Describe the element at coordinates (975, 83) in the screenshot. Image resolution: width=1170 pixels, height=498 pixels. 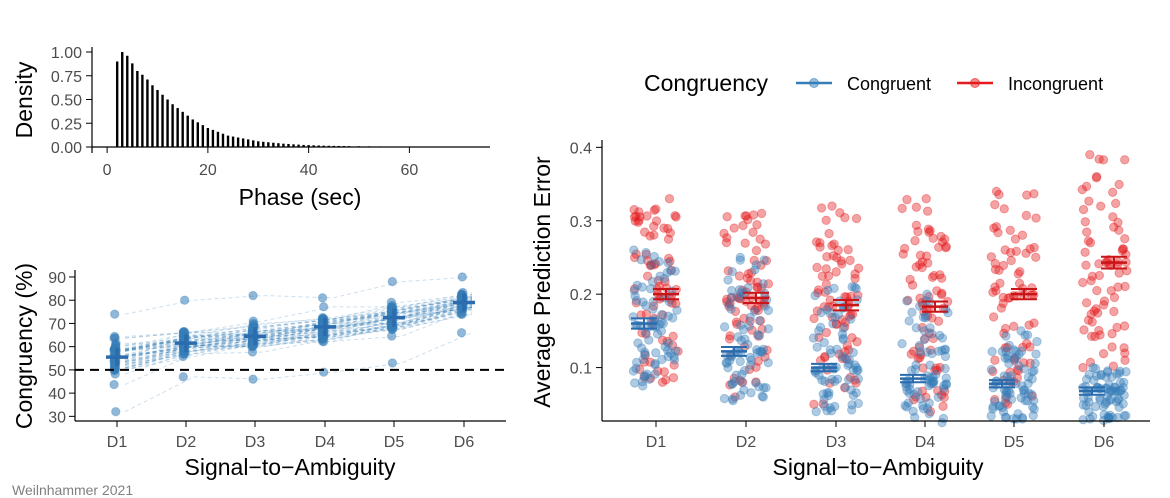
I see `legend-key-incongruent` at that location.